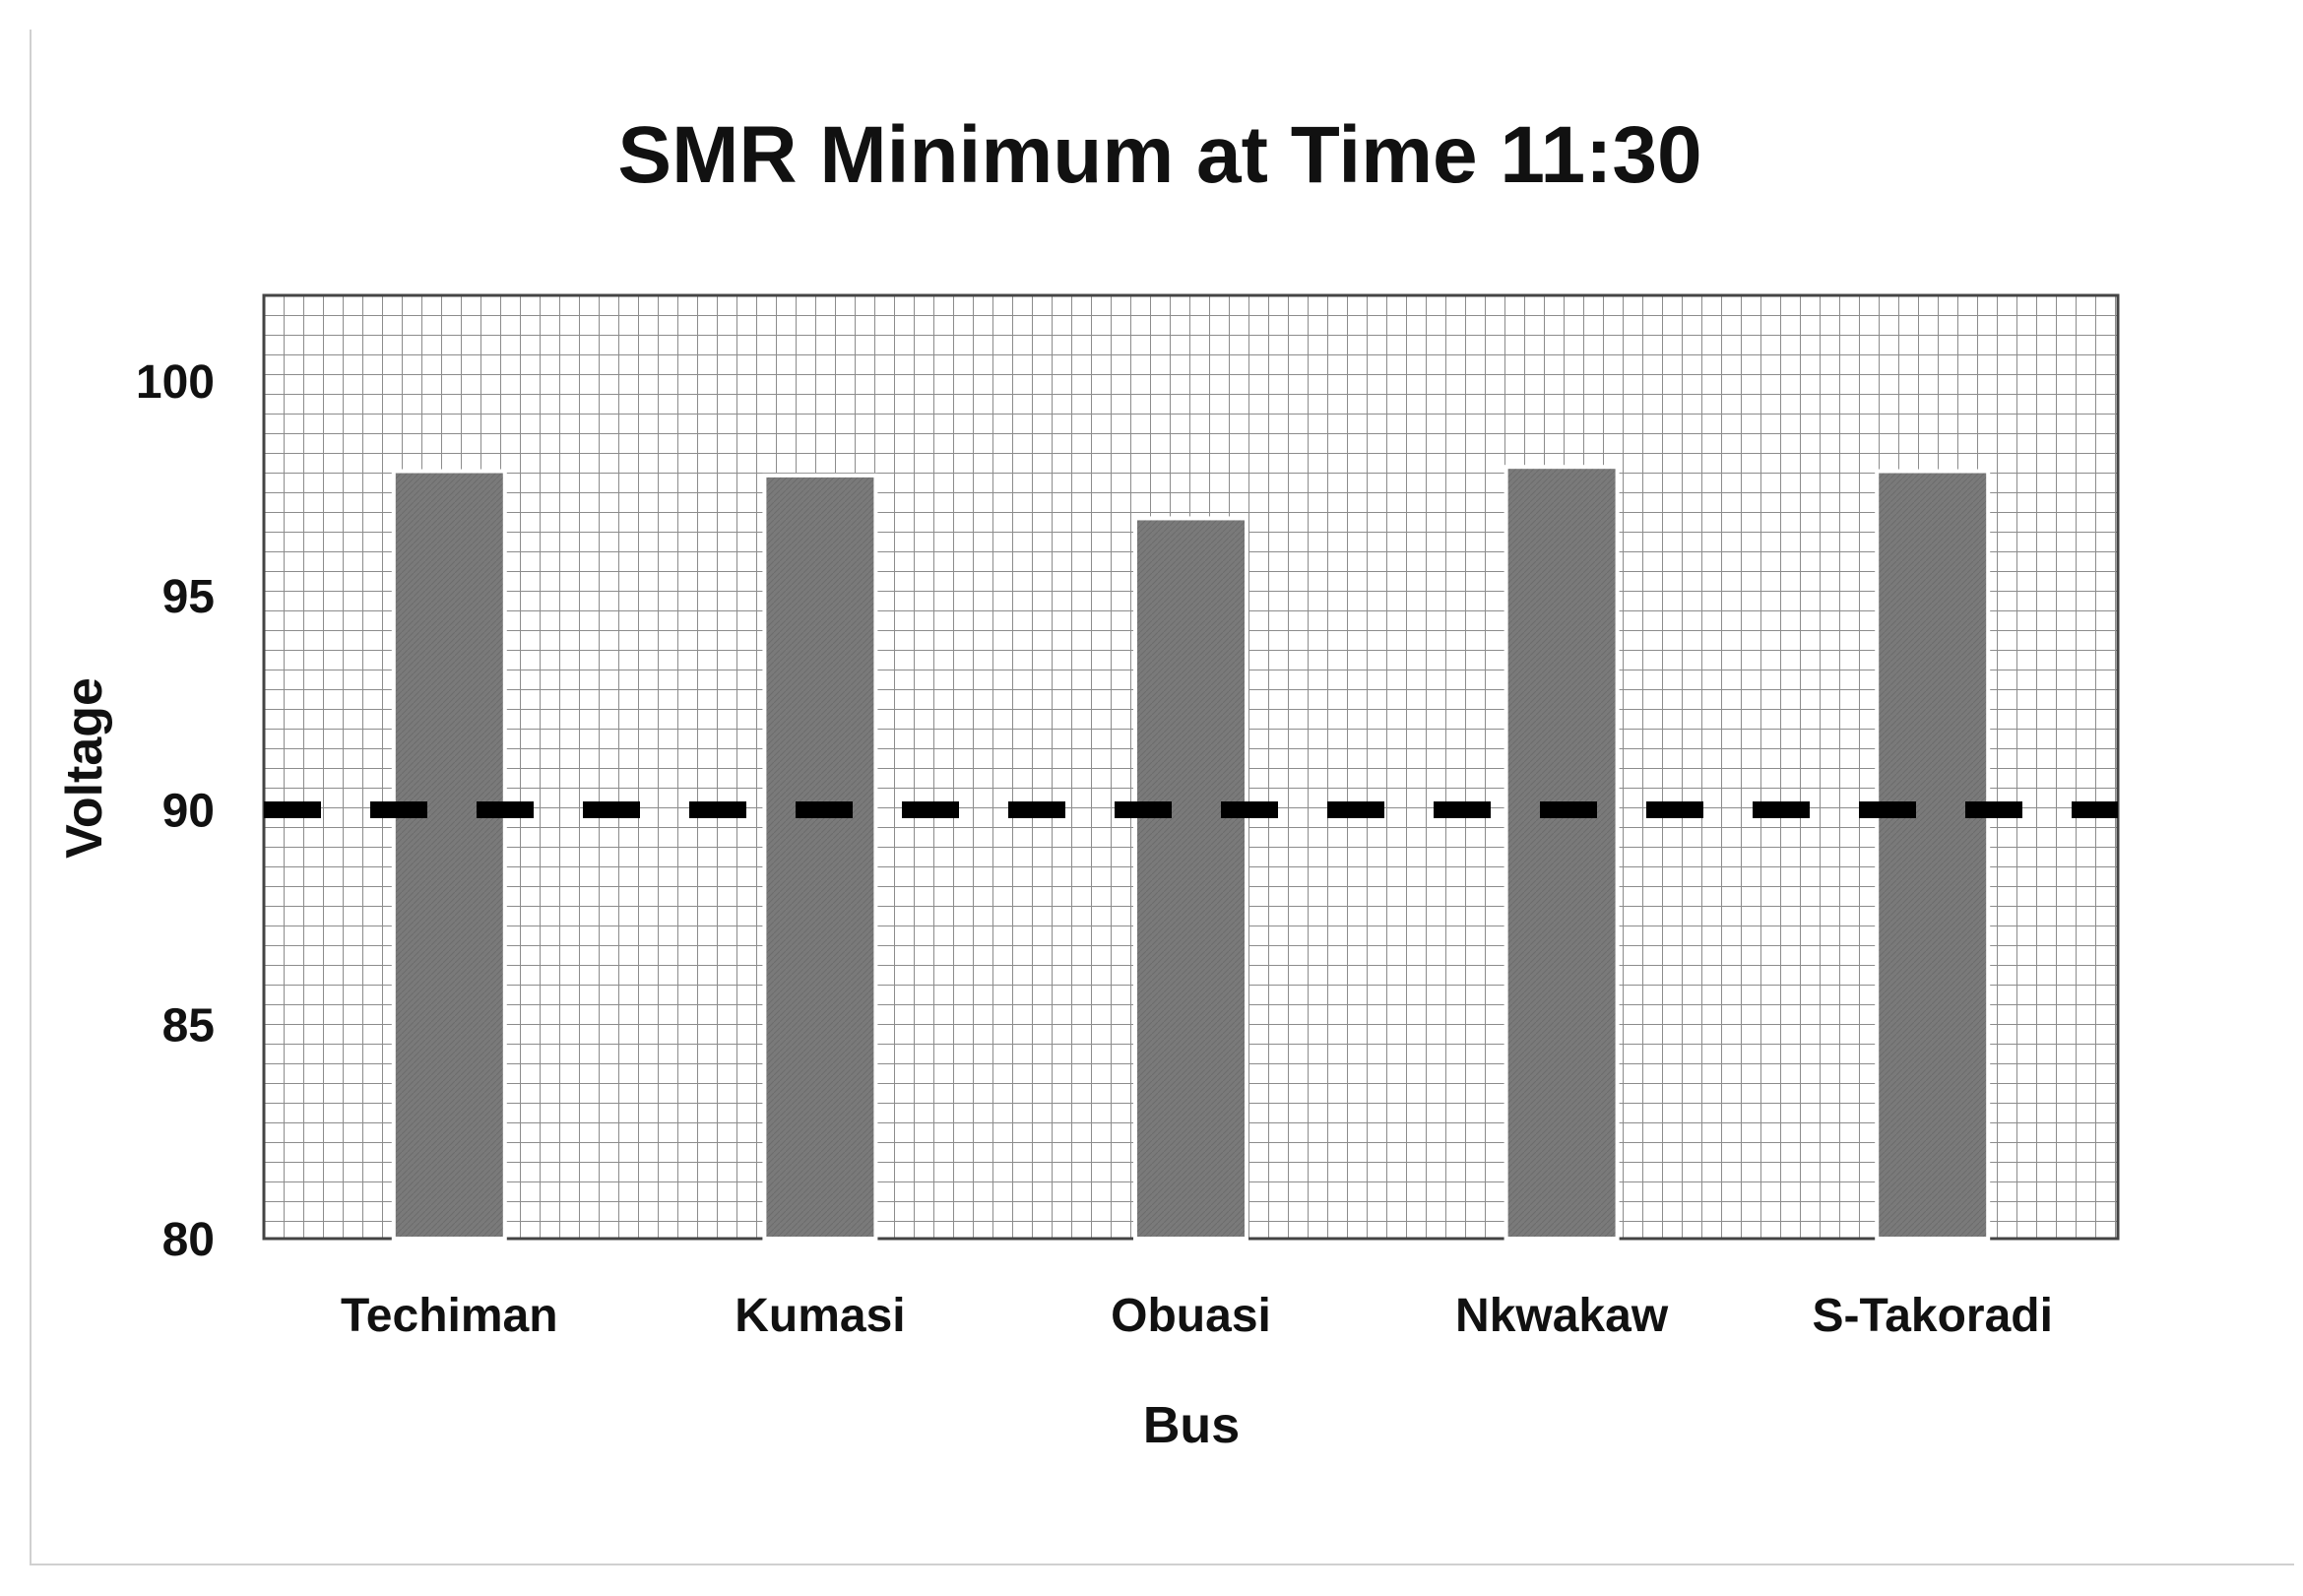 The width and height of the screenshot is (2303, 1596). Describe the element at coordinates (449, 1316) in the screenshot. I see `x-tick-label: Techiman` at that location.